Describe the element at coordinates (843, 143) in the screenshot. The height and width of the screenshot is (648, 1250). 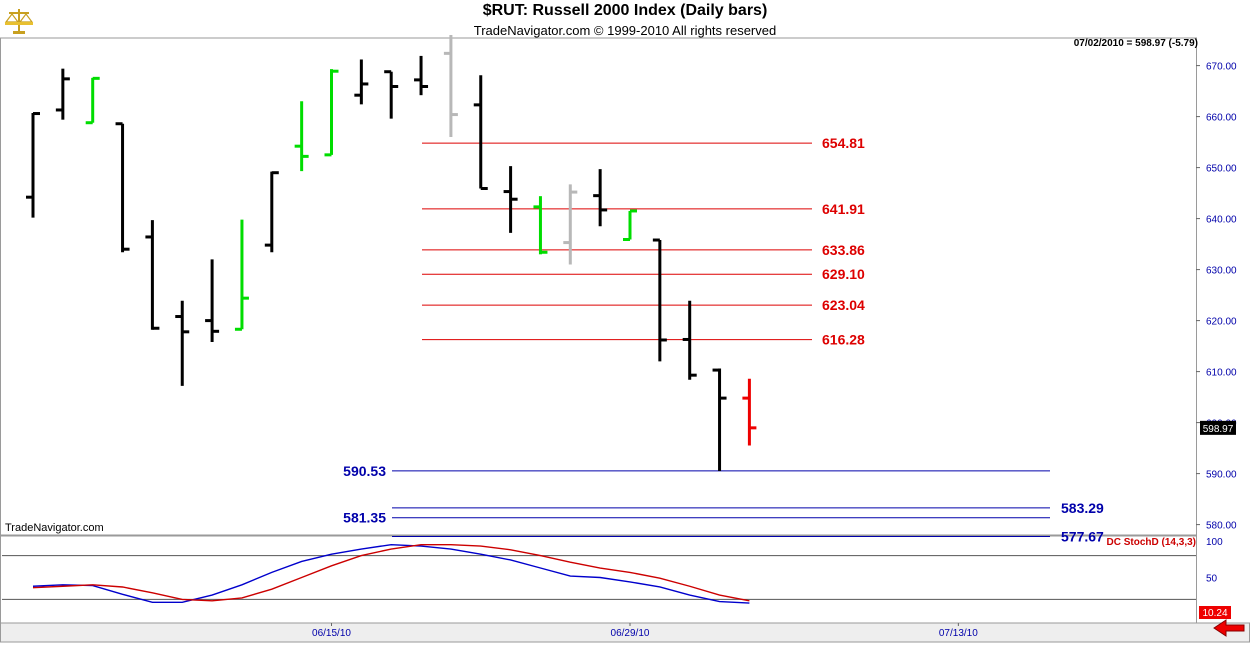
I see `level-label: 654.81` at that location.